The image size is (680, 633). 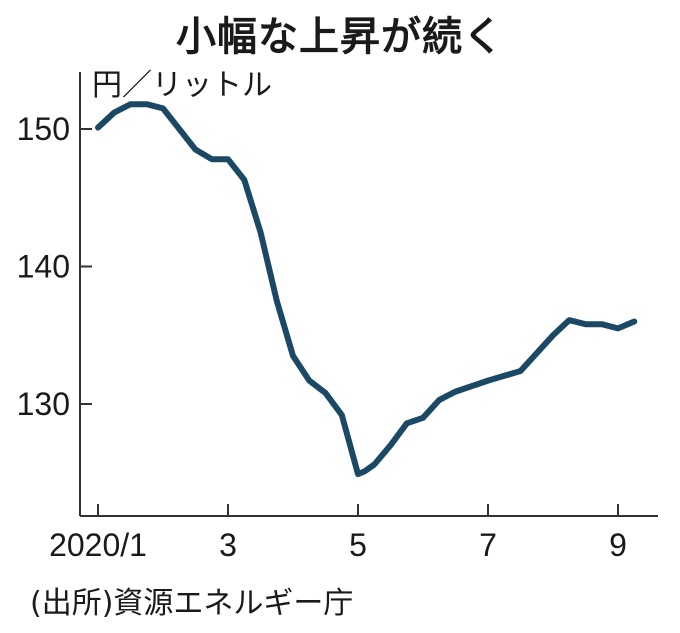 What do you see at coordinates (43, 267) in the screenshot?
I see `y-tick-label: 140` at bounding box center [43, 267].